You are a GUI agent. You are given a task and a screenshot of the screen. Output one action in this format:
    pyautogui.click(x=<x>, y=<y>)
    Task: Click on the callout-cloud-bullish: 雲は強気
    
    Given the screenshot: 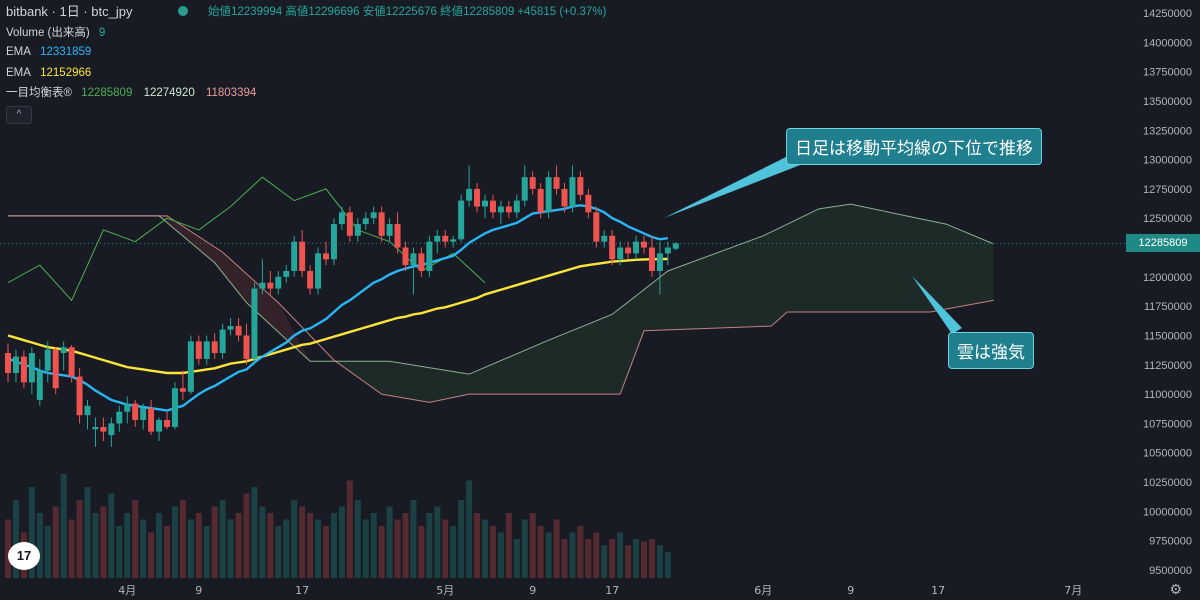 What is the action you would take?
    pyautogui.click(x=991, y=350)
    